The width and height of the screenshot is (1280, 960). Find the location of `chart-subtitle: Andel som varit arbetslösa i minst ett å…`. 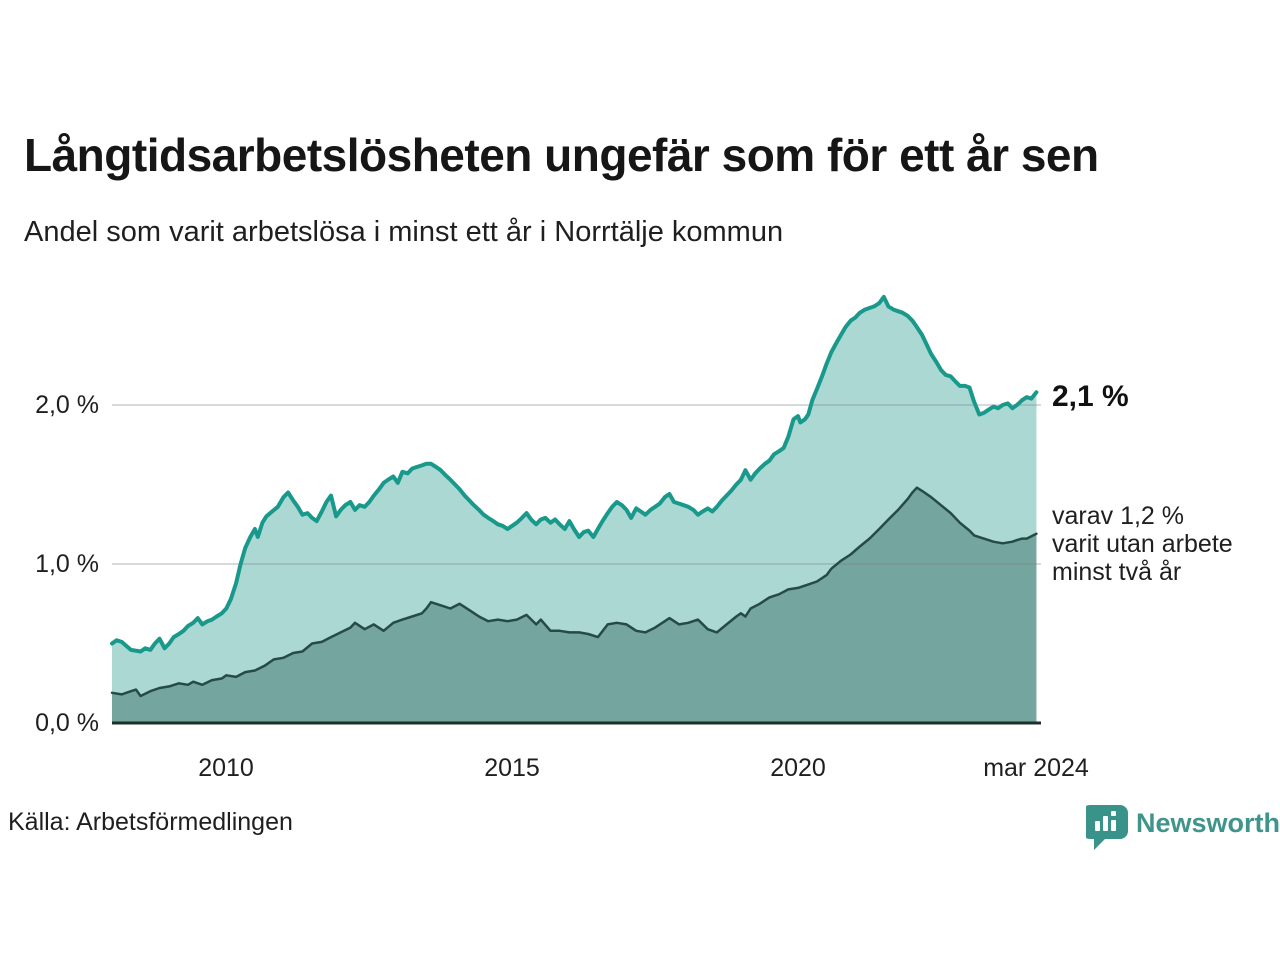

chart-subtitle: Andel som varit arbetslösa i minst ett å… is located at coordinates (404, 232).